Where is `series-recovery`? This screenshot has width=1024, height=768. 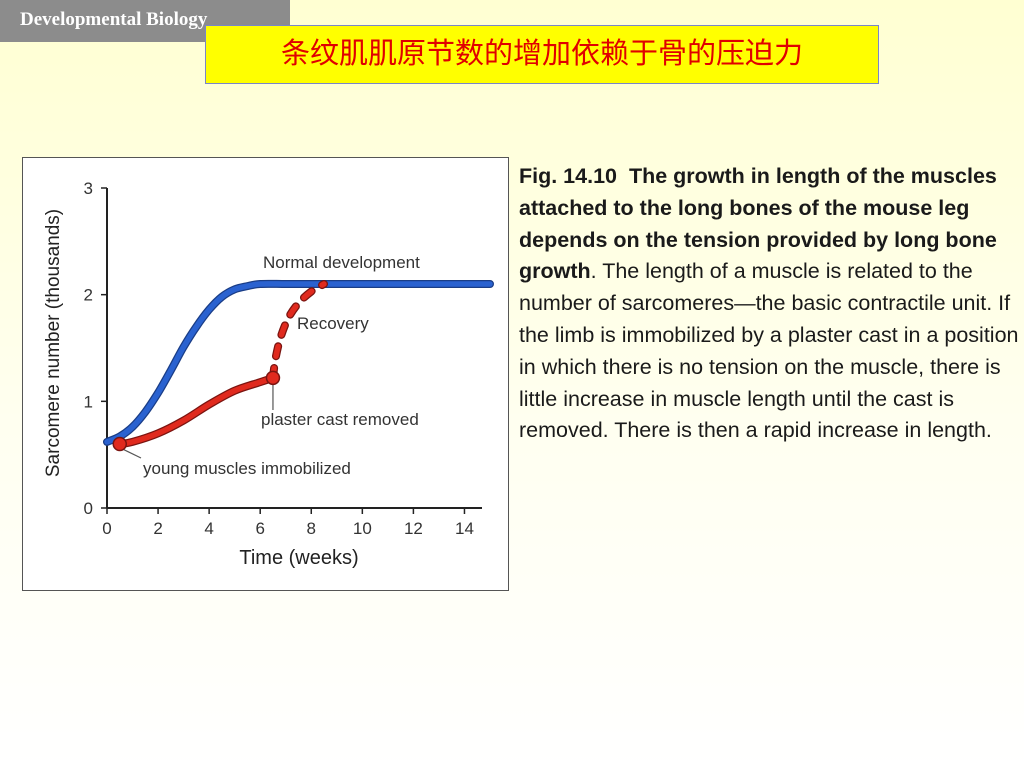 series-recovery is located at coordinates (298, 331).